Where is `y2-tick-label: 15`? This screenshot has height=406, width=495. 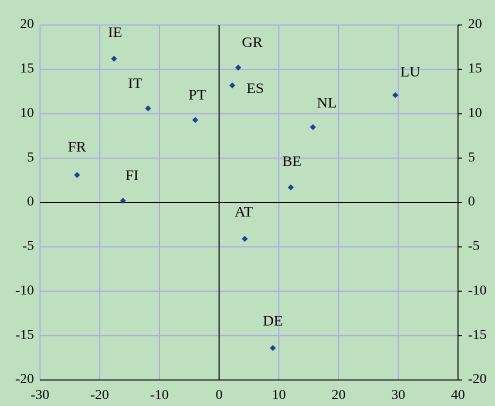
y2-tick-label: 15 is located at coordinates (475, 69).